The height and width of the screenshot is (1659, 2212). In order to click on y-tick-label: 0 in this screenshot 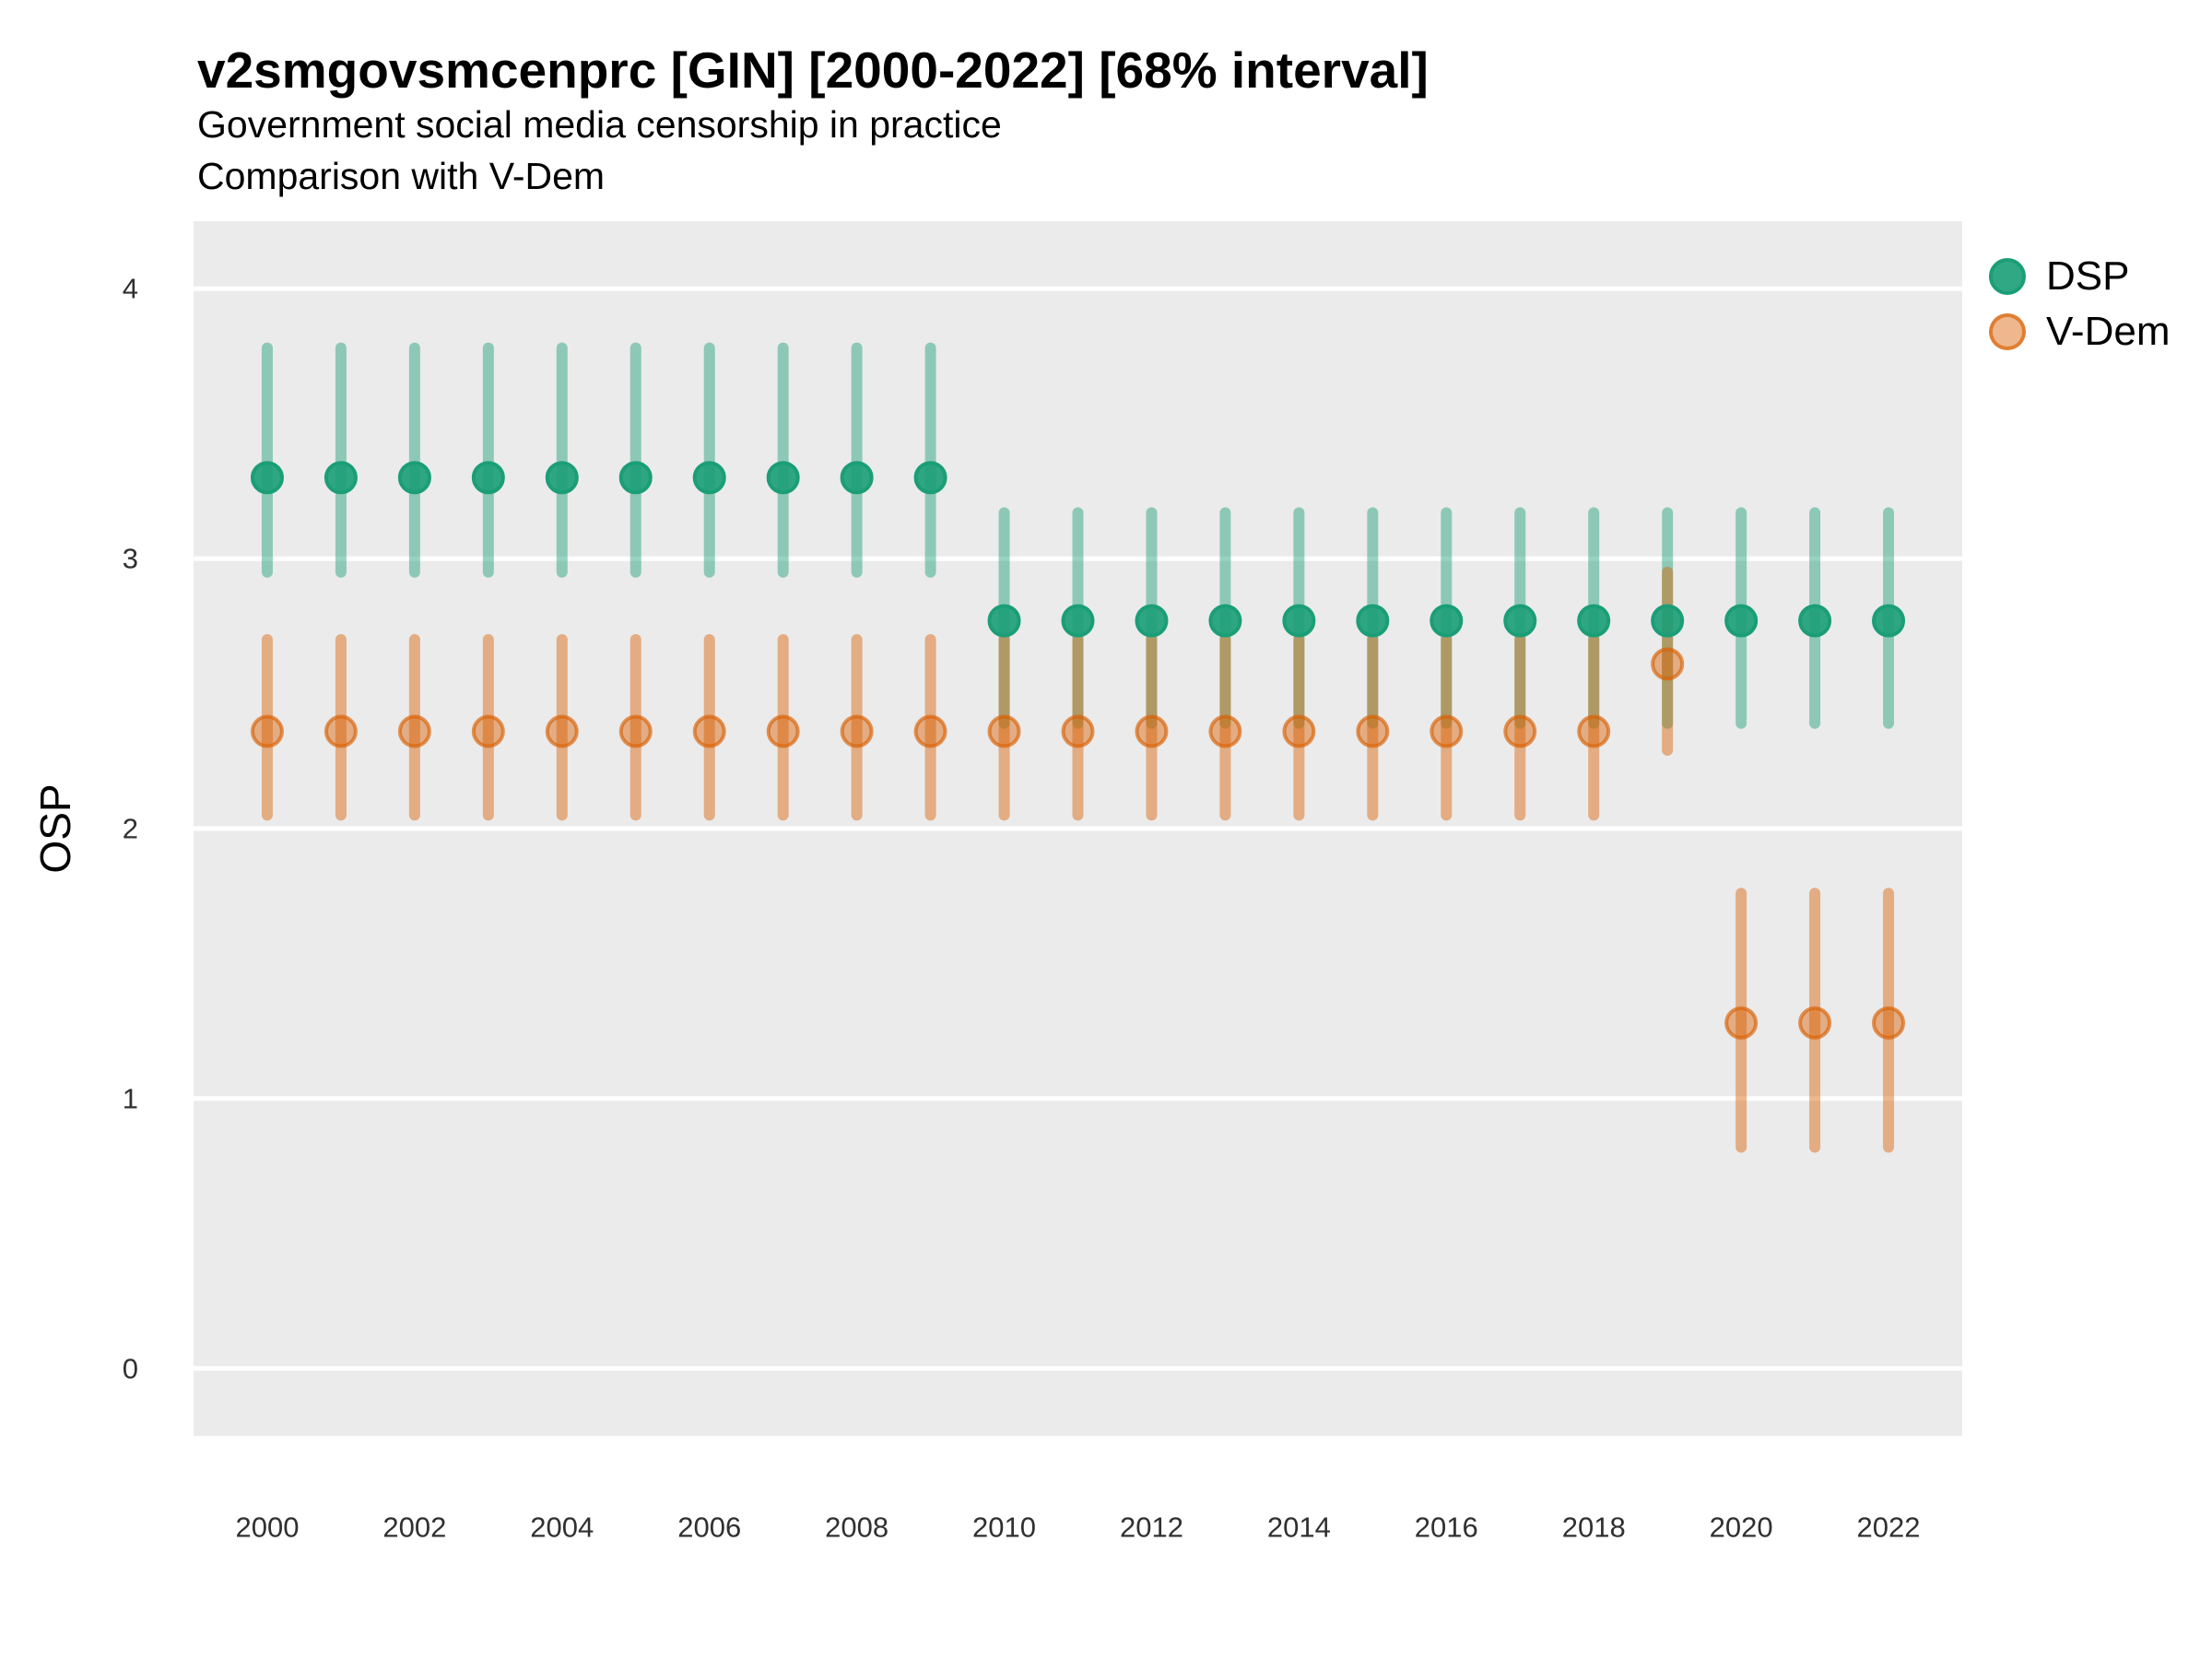, I will do `click(130, 1368)`.